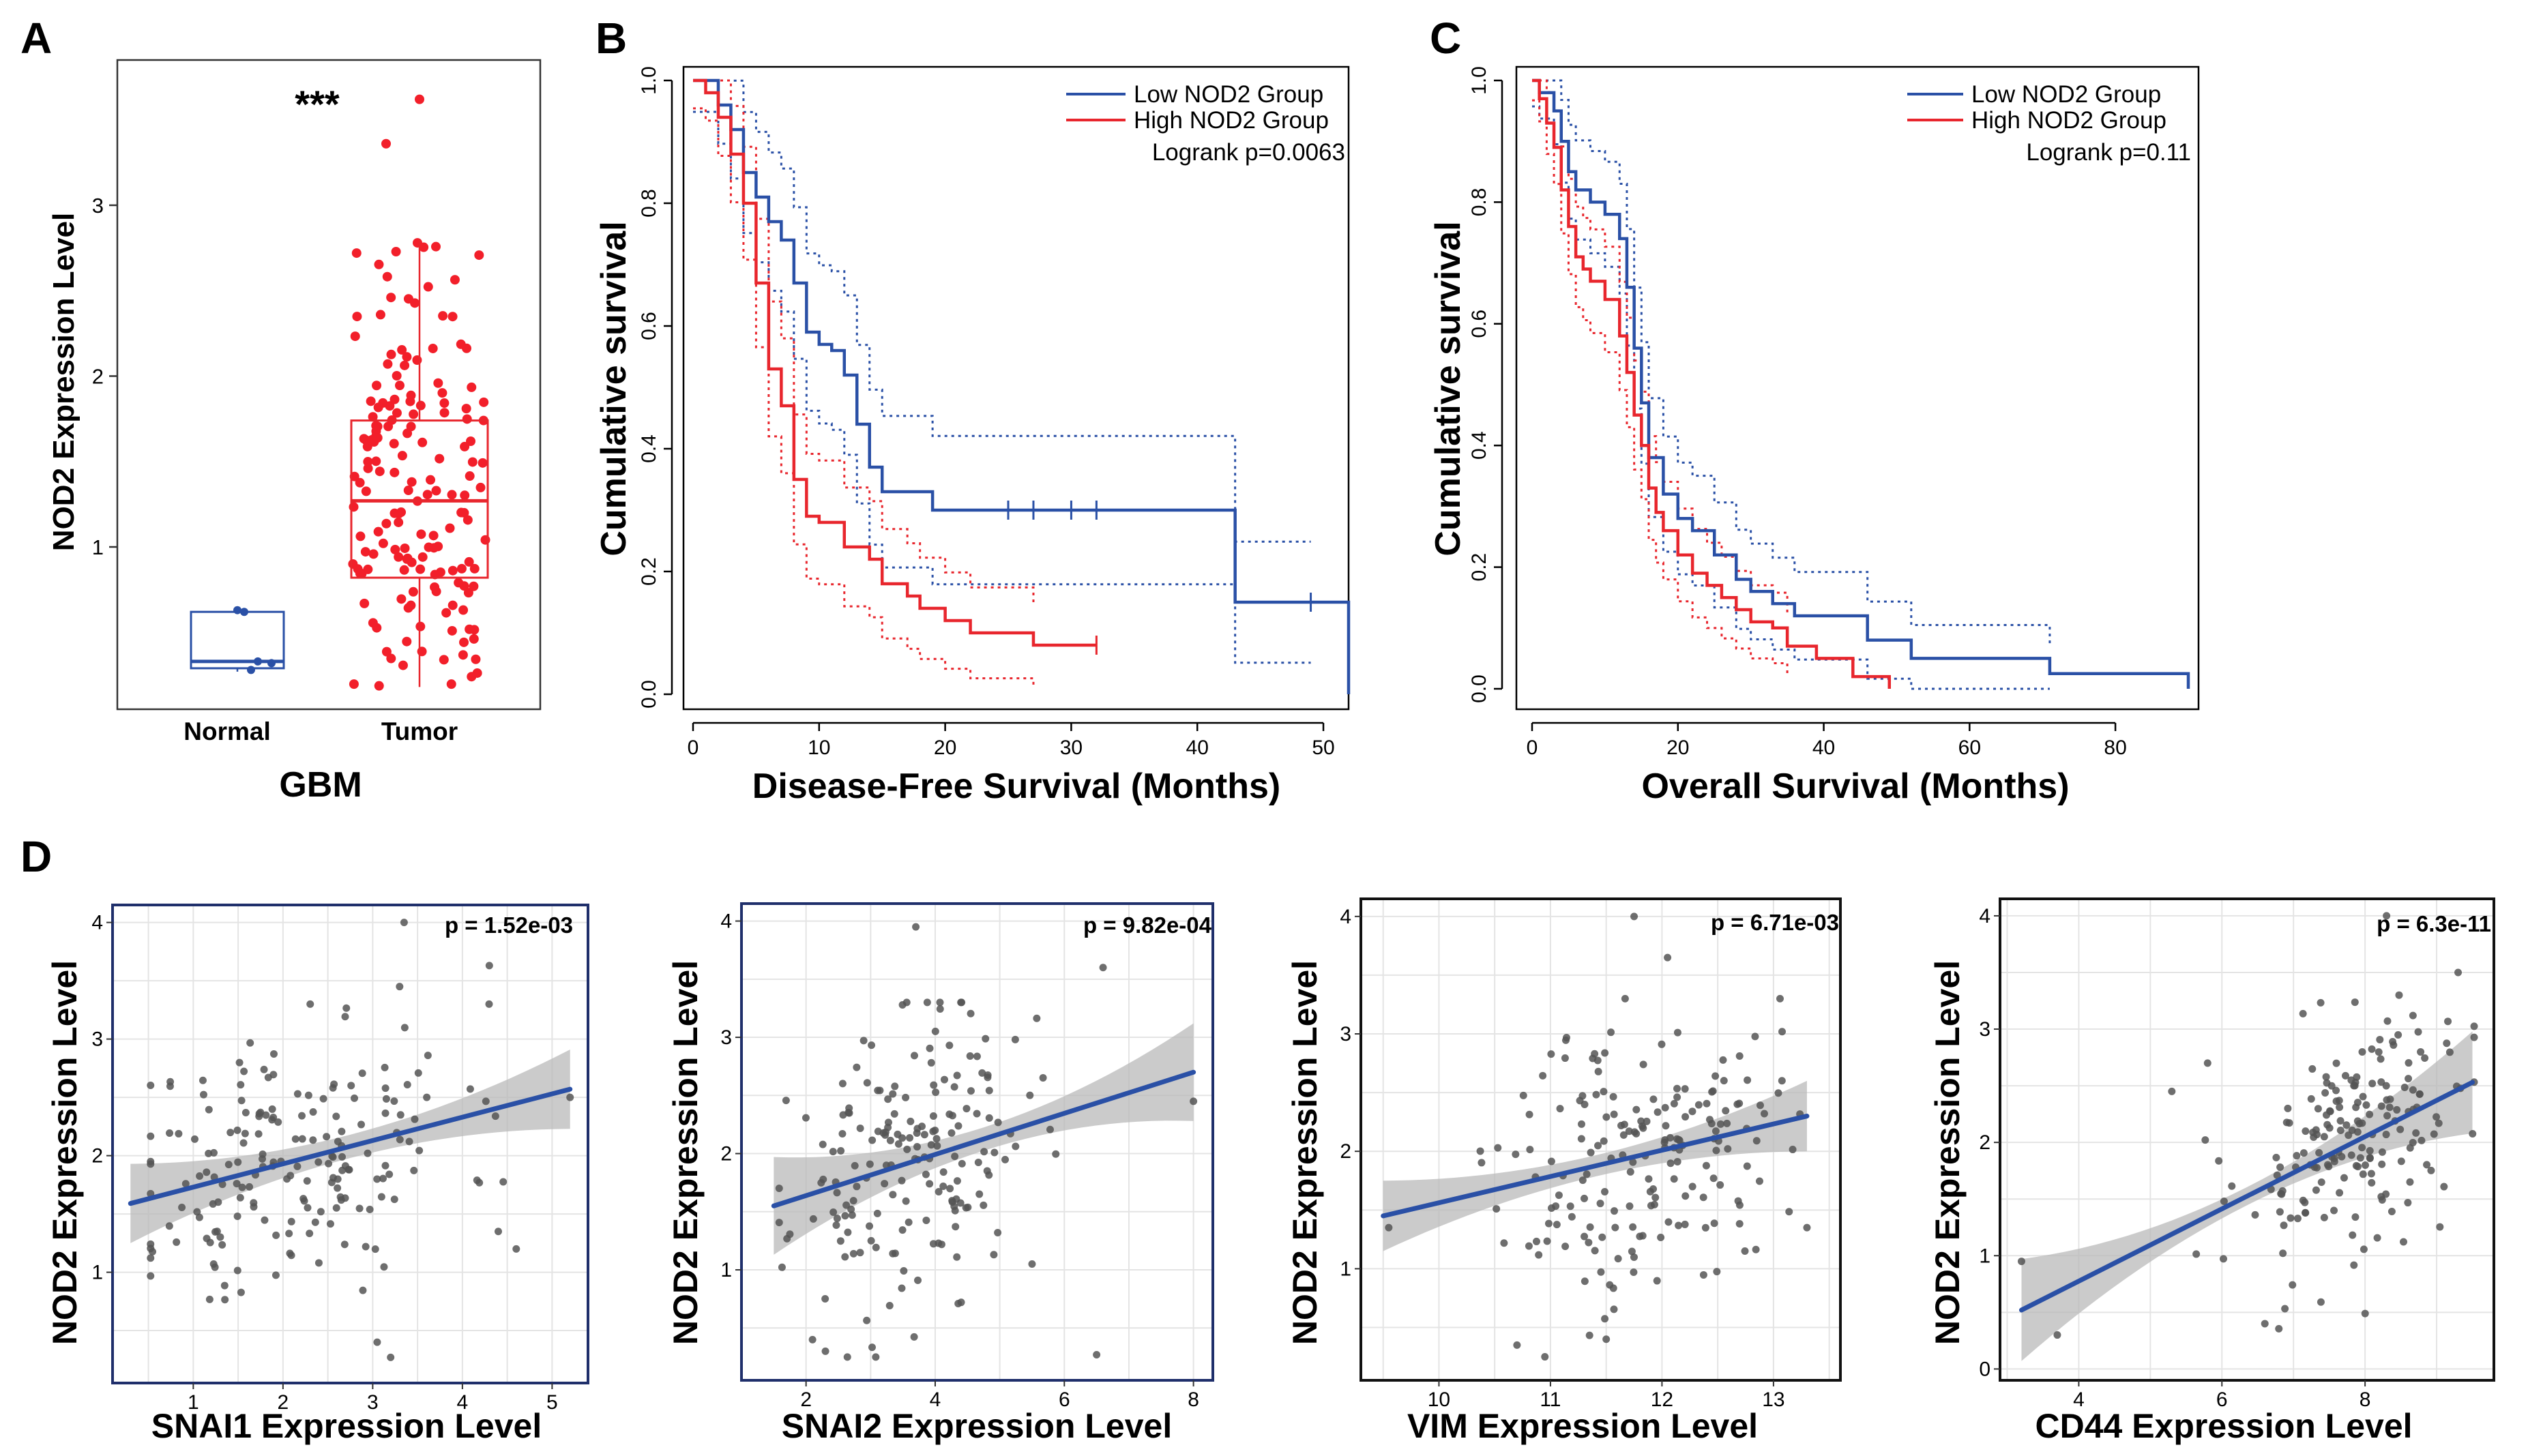 The height and width of the screenshot is (1456, 2528). Describe the element at coordinates (1532, 748) in the screenshot. I see `panel-c-xtick-label: 0` at that location.